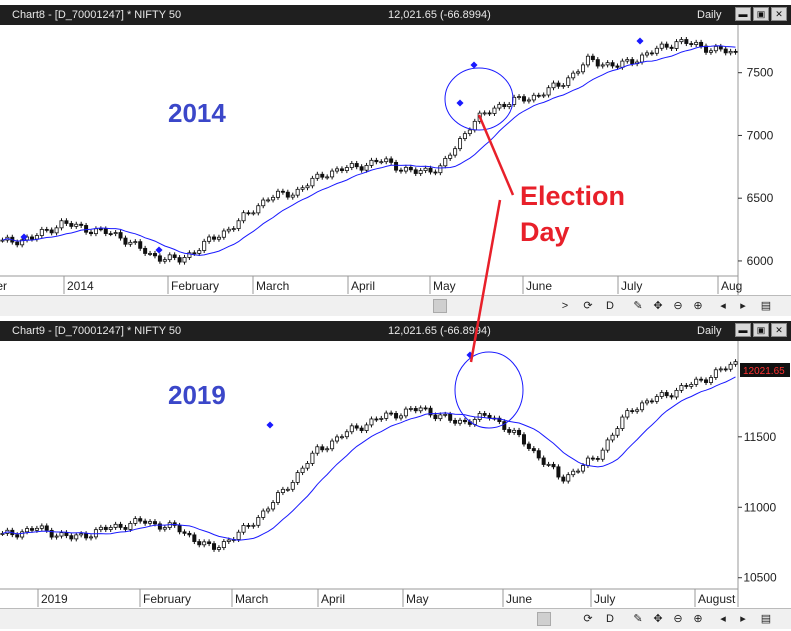 The width and height of the screenshot is (791, 631). I want to click on month-label: August, so click(717, 599).